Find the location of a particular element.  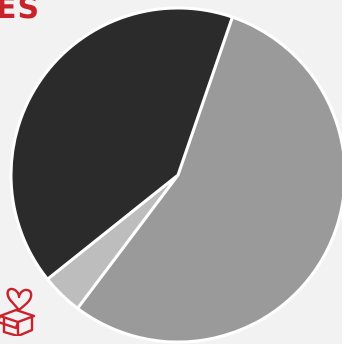

heart-gift-box-icon is located at coordinates (18, 311).